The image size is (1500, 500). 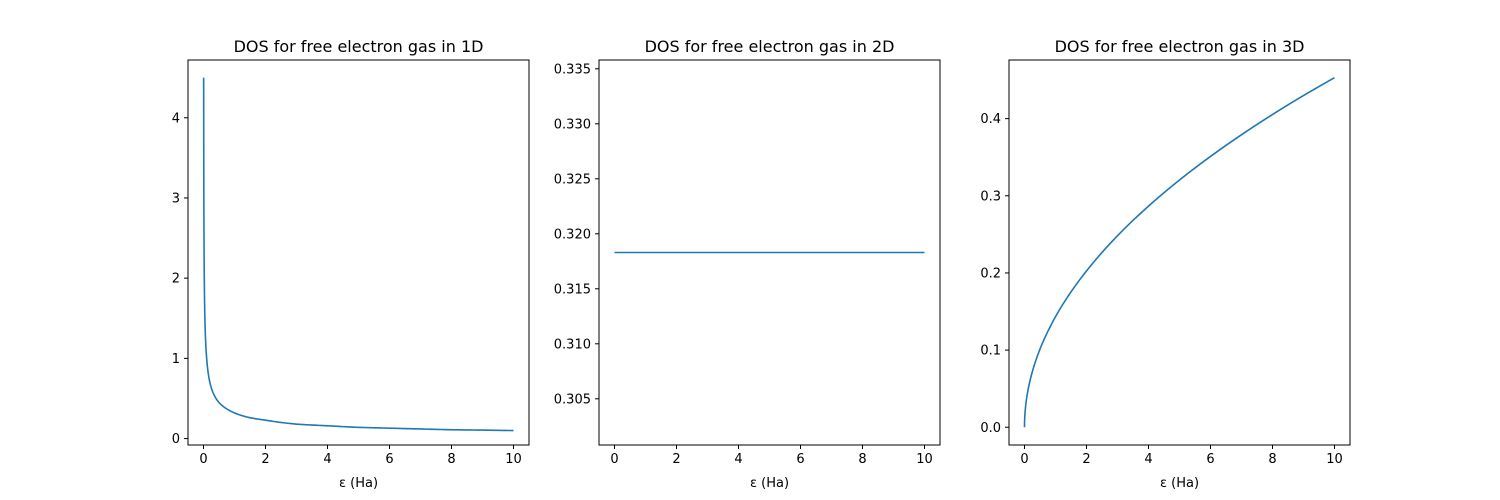 I want to click on y-tick-label: 0, so click(x=176, y=439).